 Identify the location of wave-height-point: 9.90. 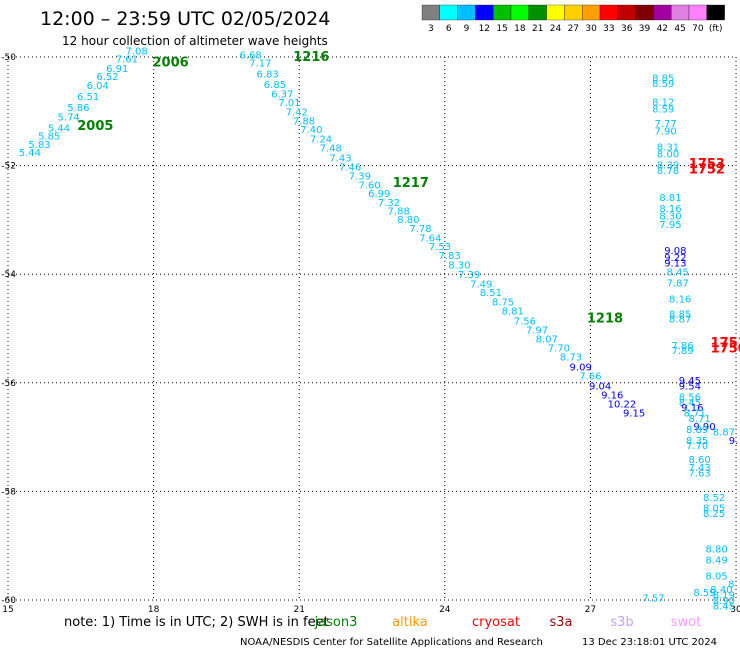
(704, 427).